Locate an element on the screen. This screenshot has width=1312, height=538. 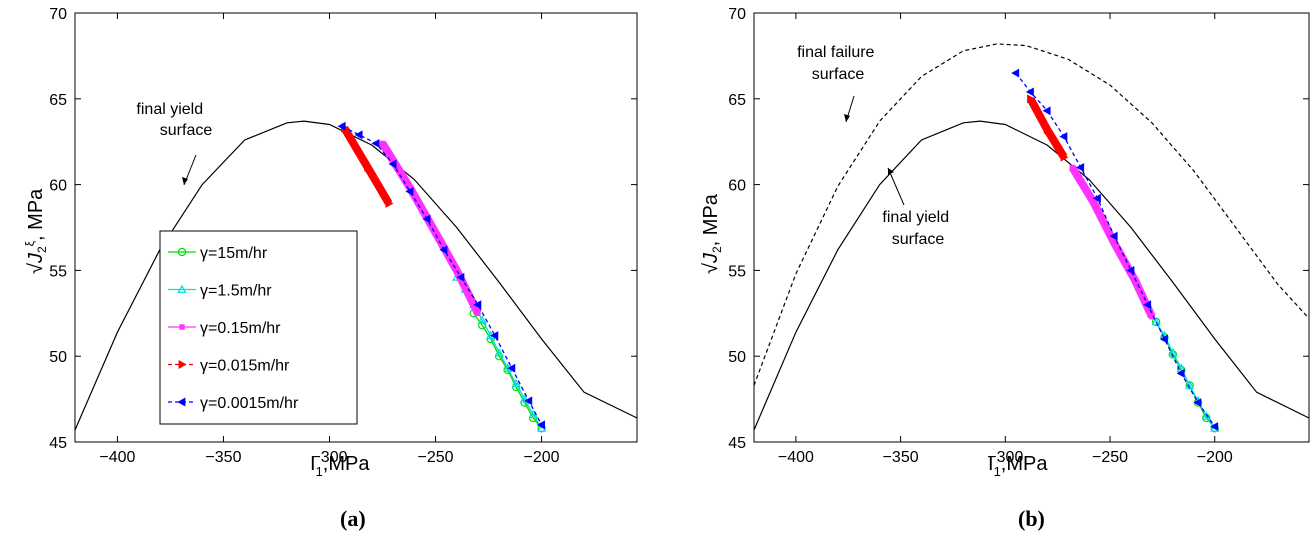
panel-b-ylabel: √J2, MPa is located at coordinates (712, 233).